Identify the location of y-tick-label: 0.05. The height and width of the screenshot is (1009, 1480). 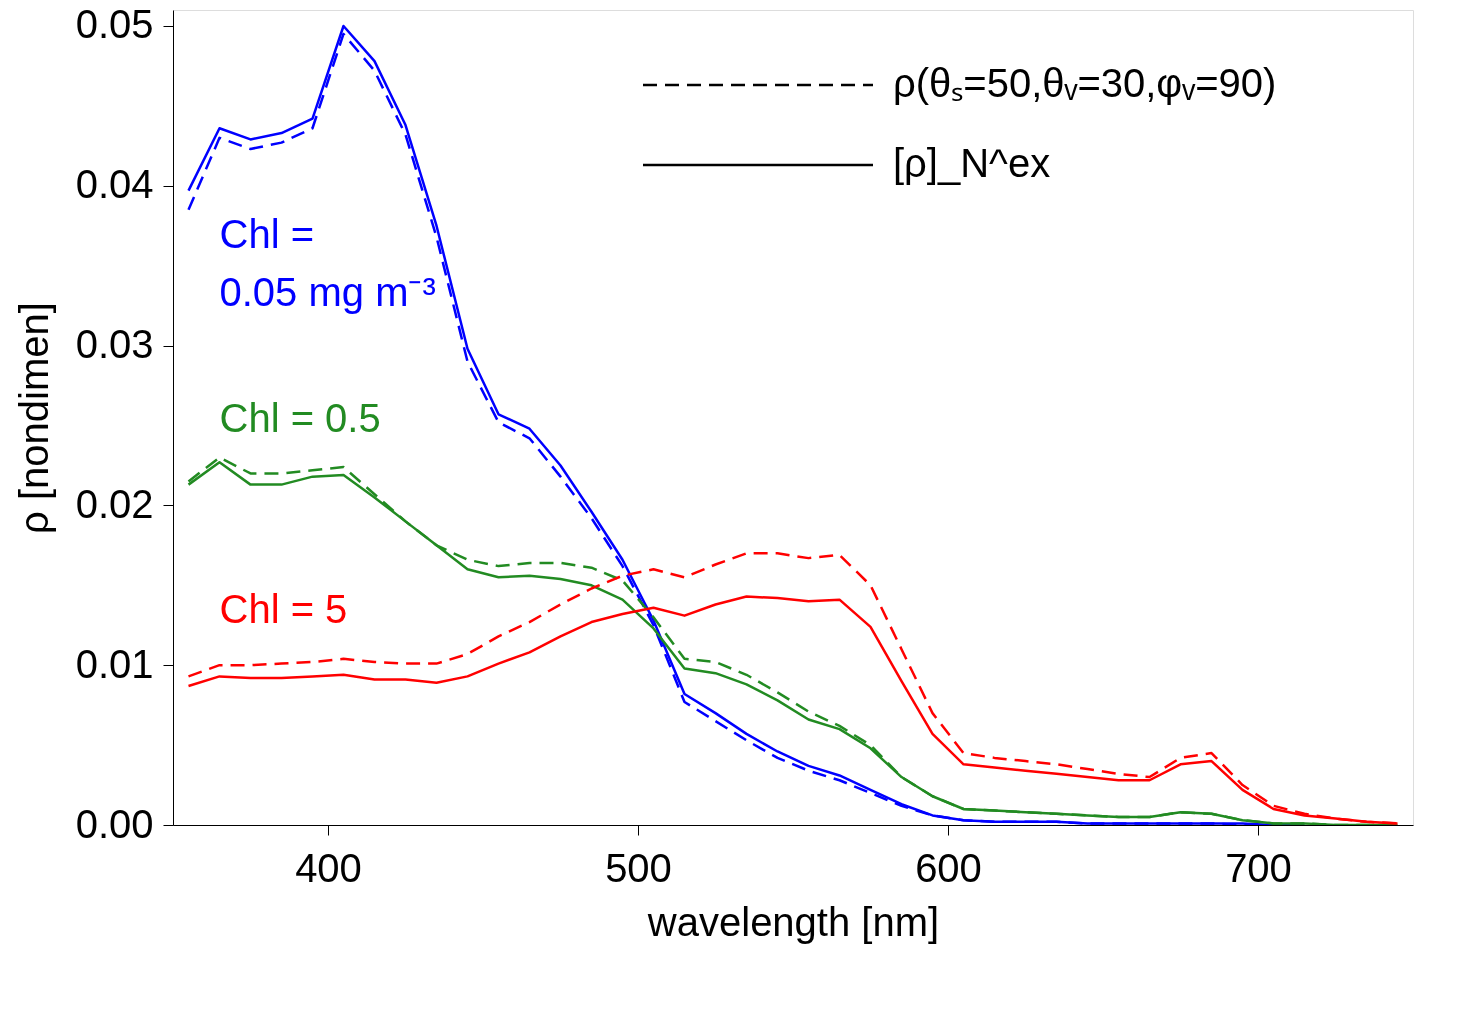
(114, 24).